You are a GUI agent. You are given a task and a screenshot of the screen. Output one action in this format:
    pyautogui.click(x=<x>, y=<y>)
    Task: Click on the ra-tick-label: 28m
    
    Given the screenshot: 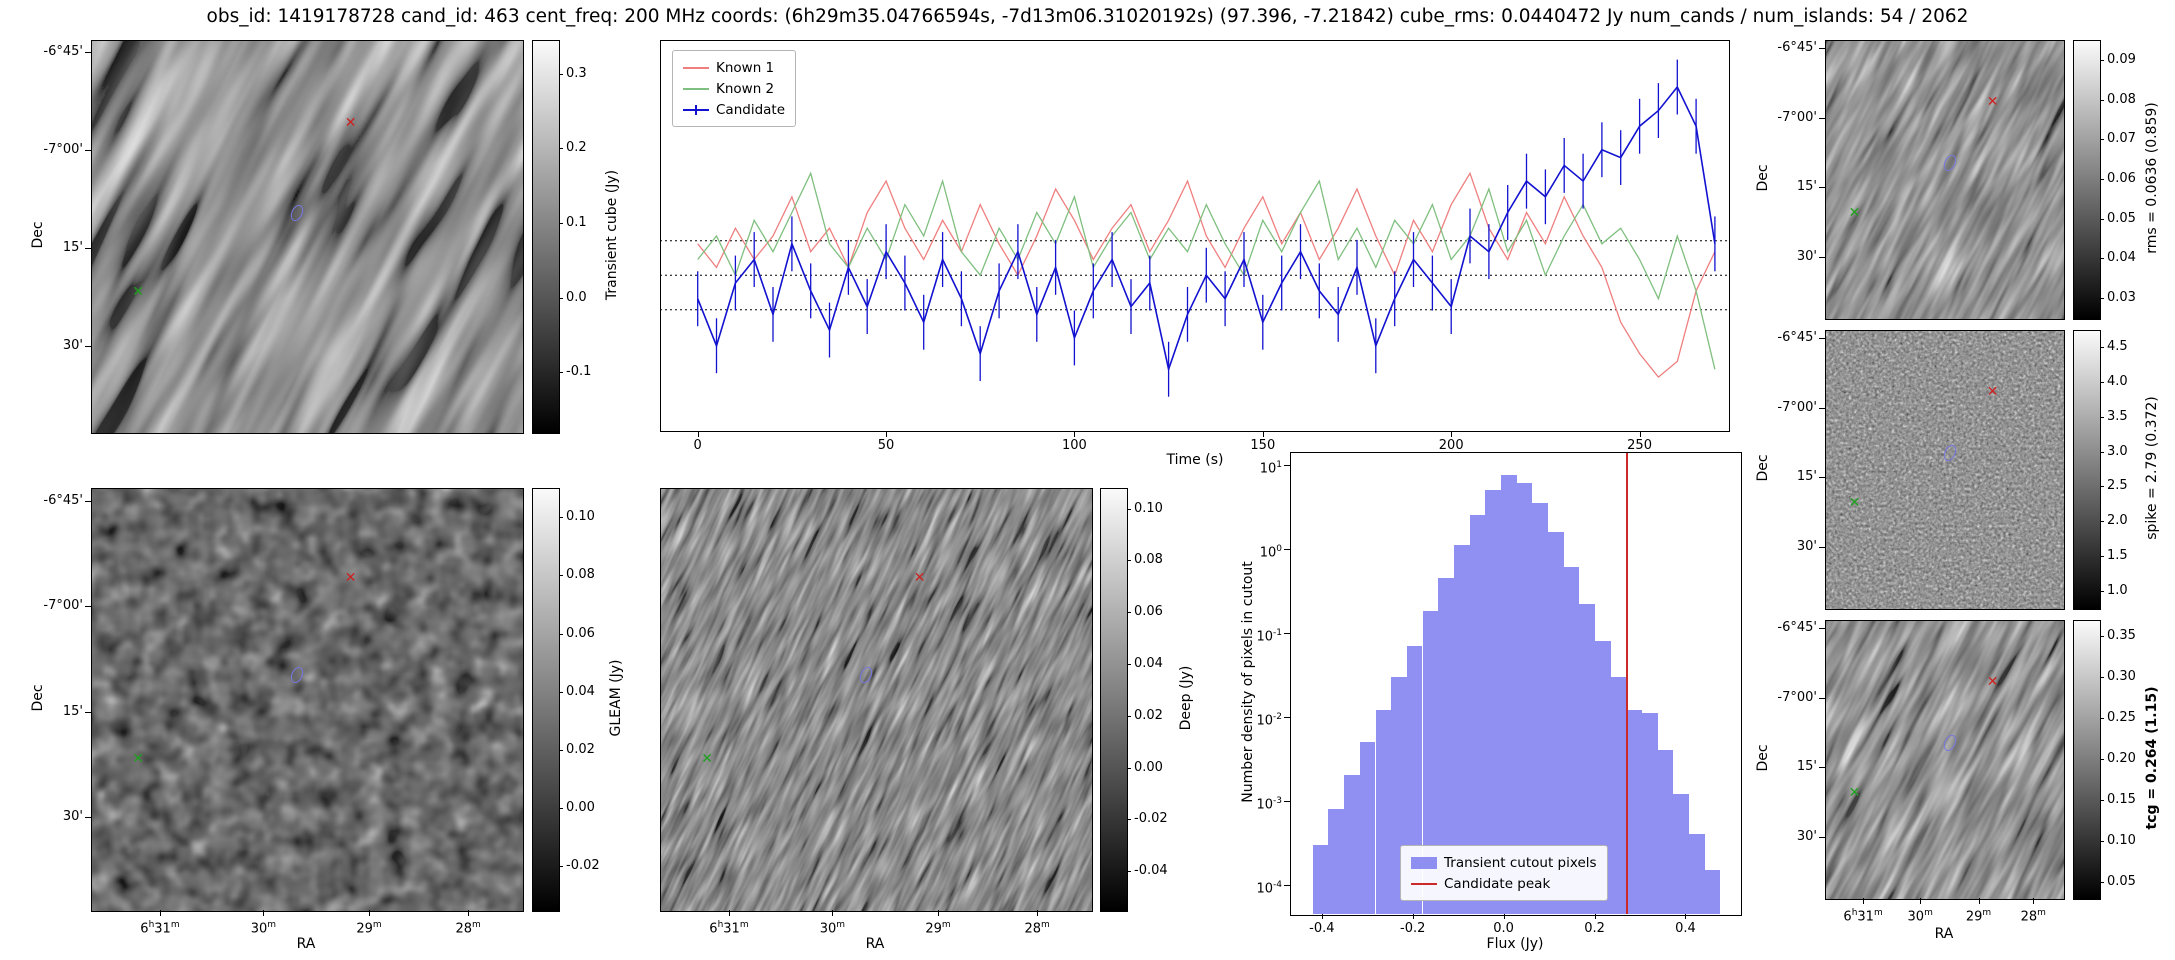 What is the action you would take?
    pyautogui.click(x=1037, y=928)
    